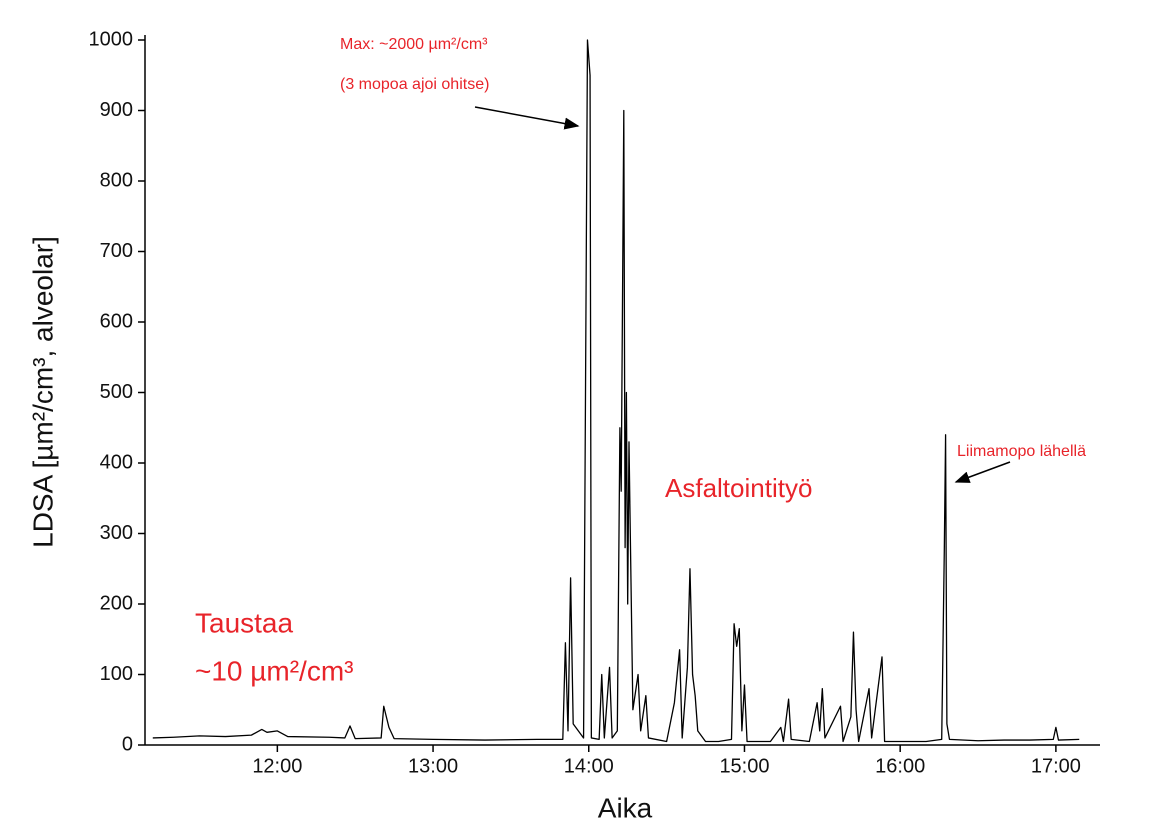  Describe the element at coordinates (414, 44) in the screenshot. I see `annotation: Max: ~2000 µm²/cm³` at that location.